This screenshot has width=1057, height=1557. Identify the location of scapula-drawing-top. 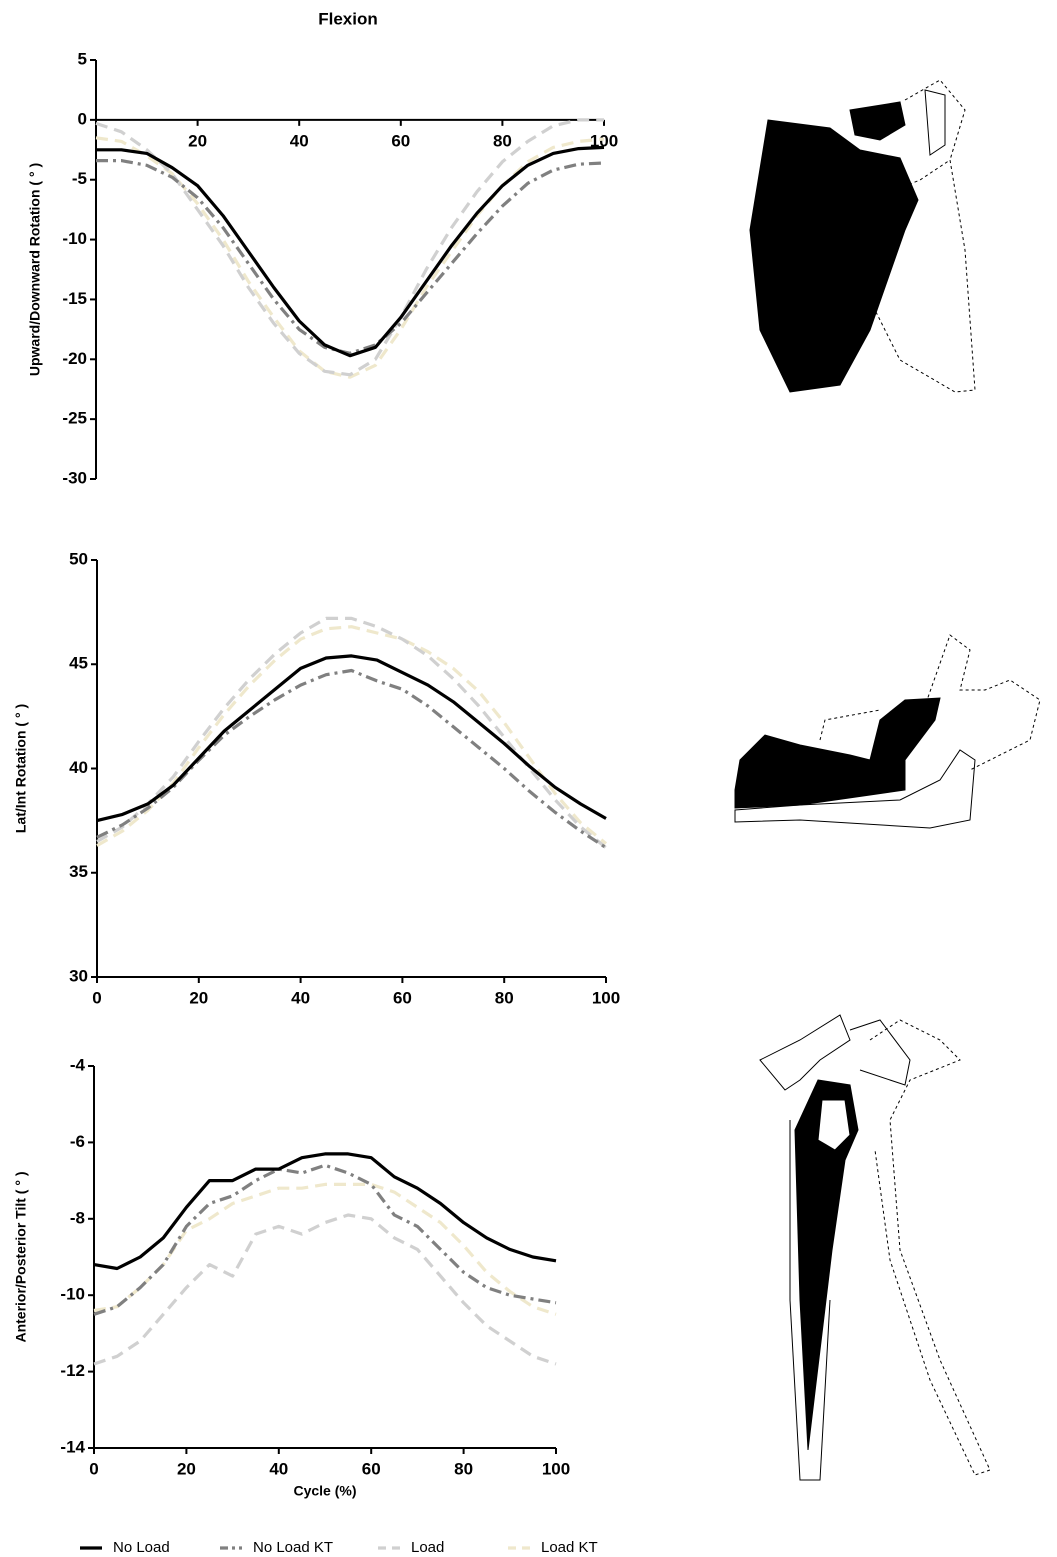
(862, 236).